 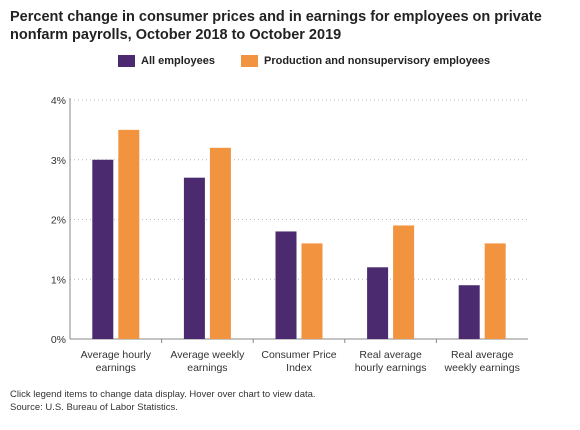 I want to click on bar-all-employees: All employees: 1.8%, so click(x=286, y=285).